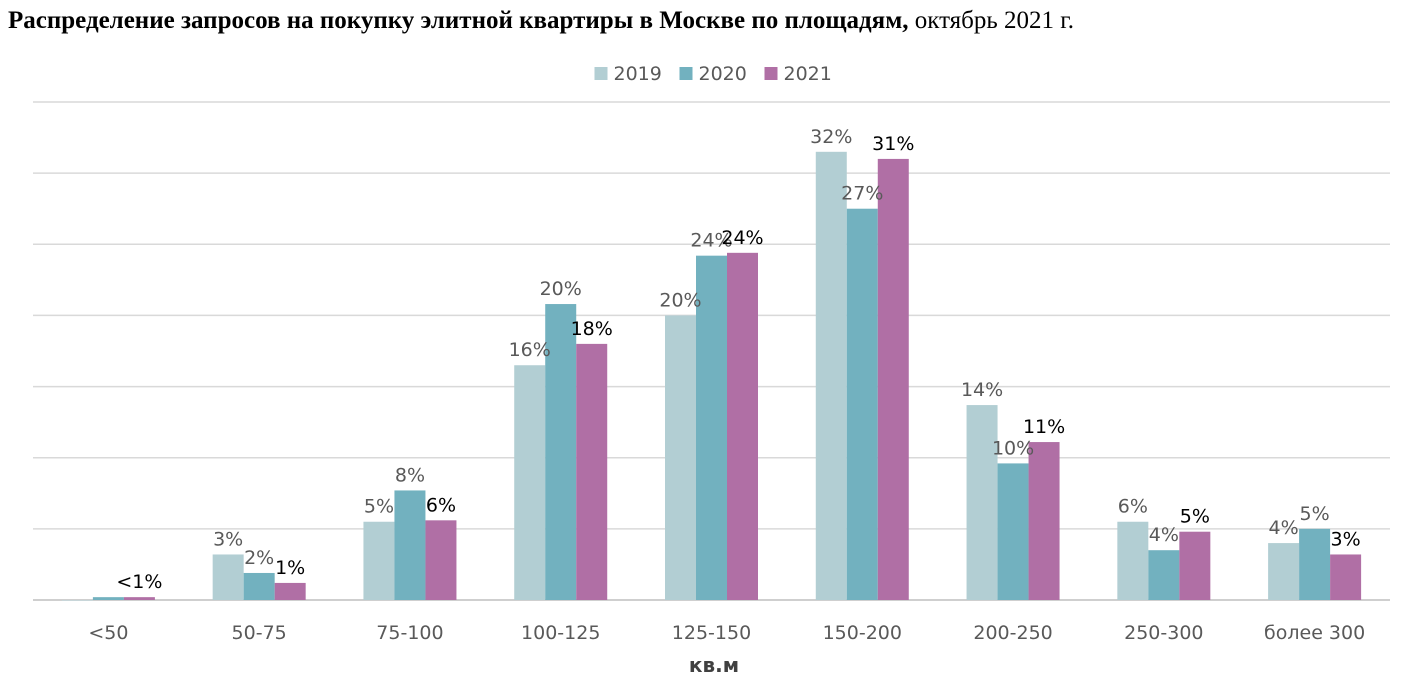 Image resolution: width=1409 pixels, height=693 pixels. Describe the element at coordinates (560, 633) in the screenshot. I see `x-tick-label: 100-125` at that location.